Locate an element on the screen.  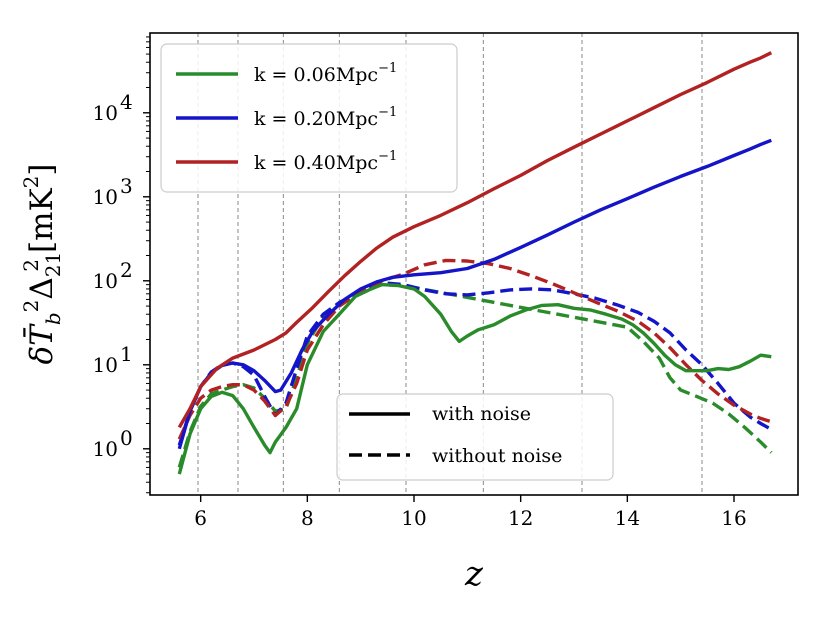
y-tick-exp-3: 3 is located at coordinates (126, 186).